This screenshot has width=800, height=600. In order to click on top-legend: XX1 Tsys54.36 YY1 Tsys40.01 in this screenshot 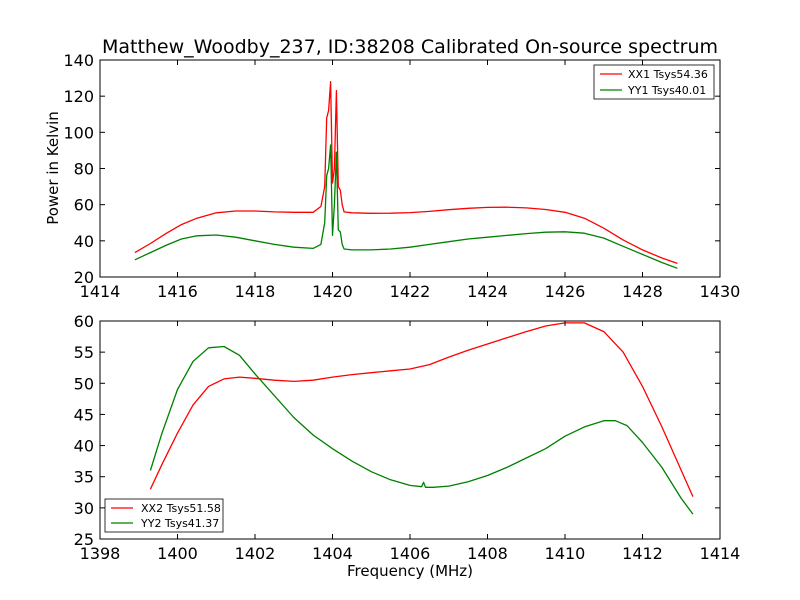, I will do `click(654, 82)`.